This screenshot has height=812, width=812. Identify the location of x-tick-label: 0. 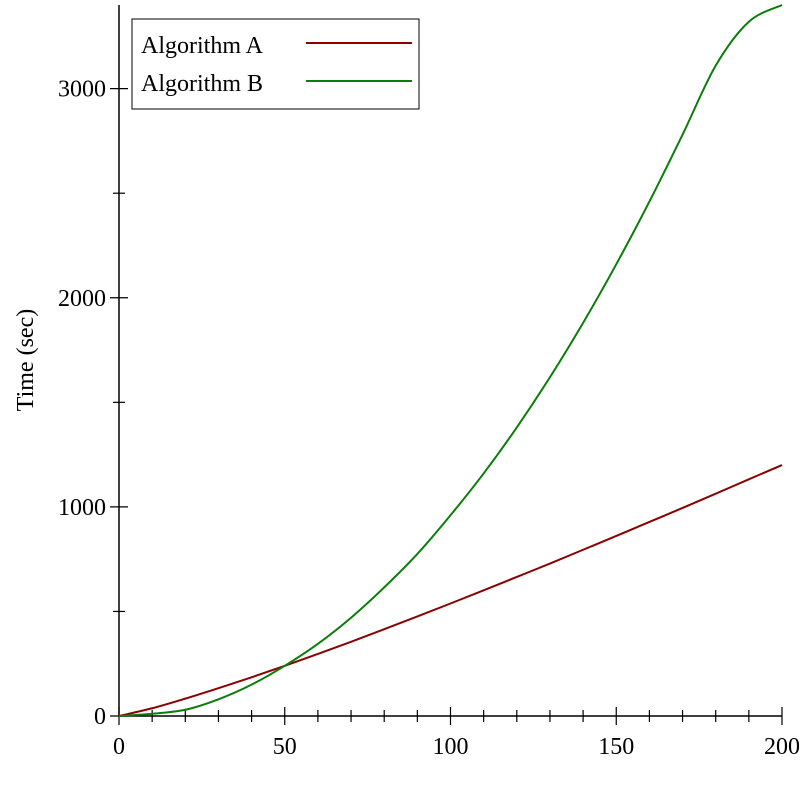
(119, 747).